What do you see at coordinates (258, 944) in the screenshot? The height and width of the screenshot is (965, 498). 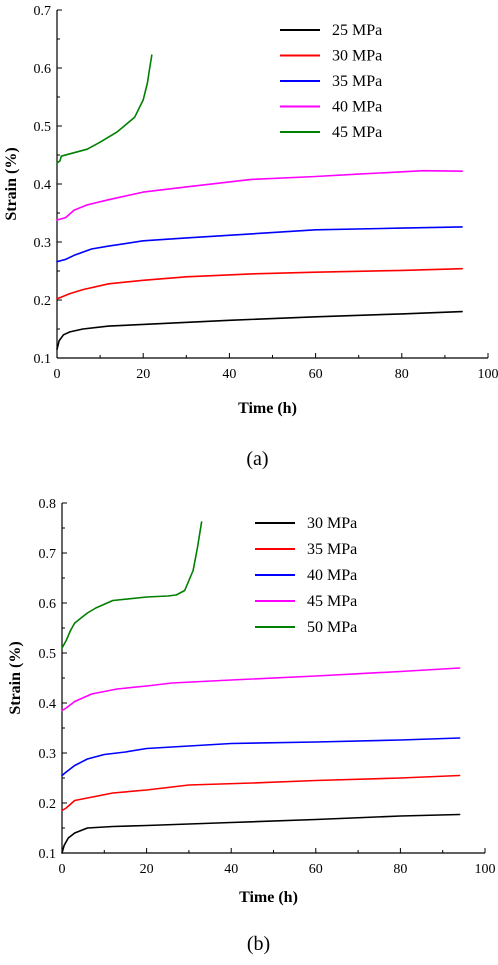 I see `panel-label: (b)` at bounding box center [258, 944].